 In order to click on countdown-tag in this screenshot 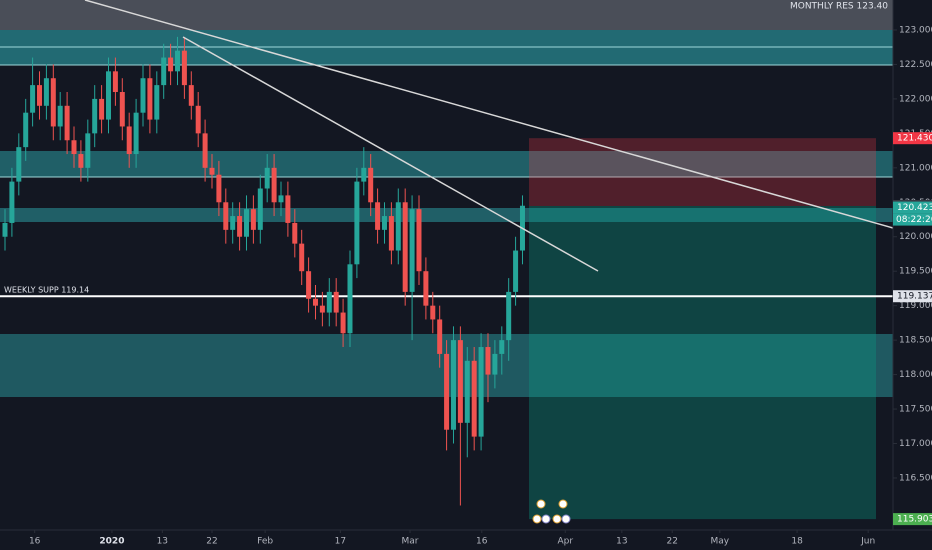, I will do `click(912, 219)`.